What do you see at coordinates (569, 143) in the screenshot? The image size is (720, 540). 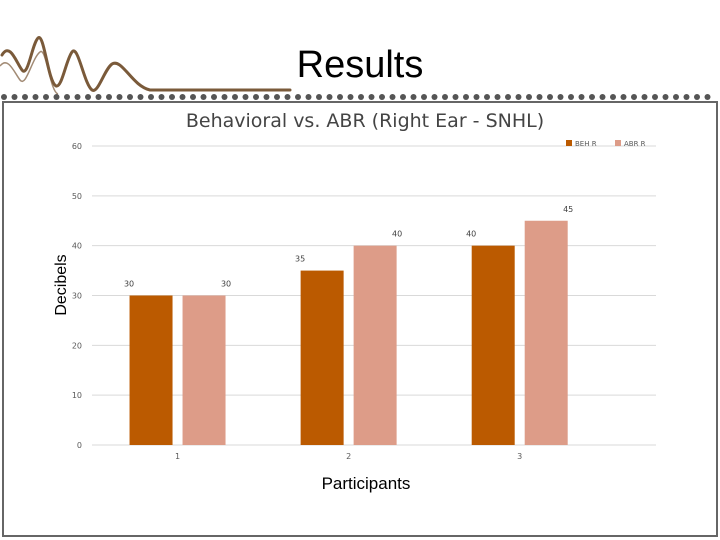 I see `legend-swatch` at bounding box center [569, 143].